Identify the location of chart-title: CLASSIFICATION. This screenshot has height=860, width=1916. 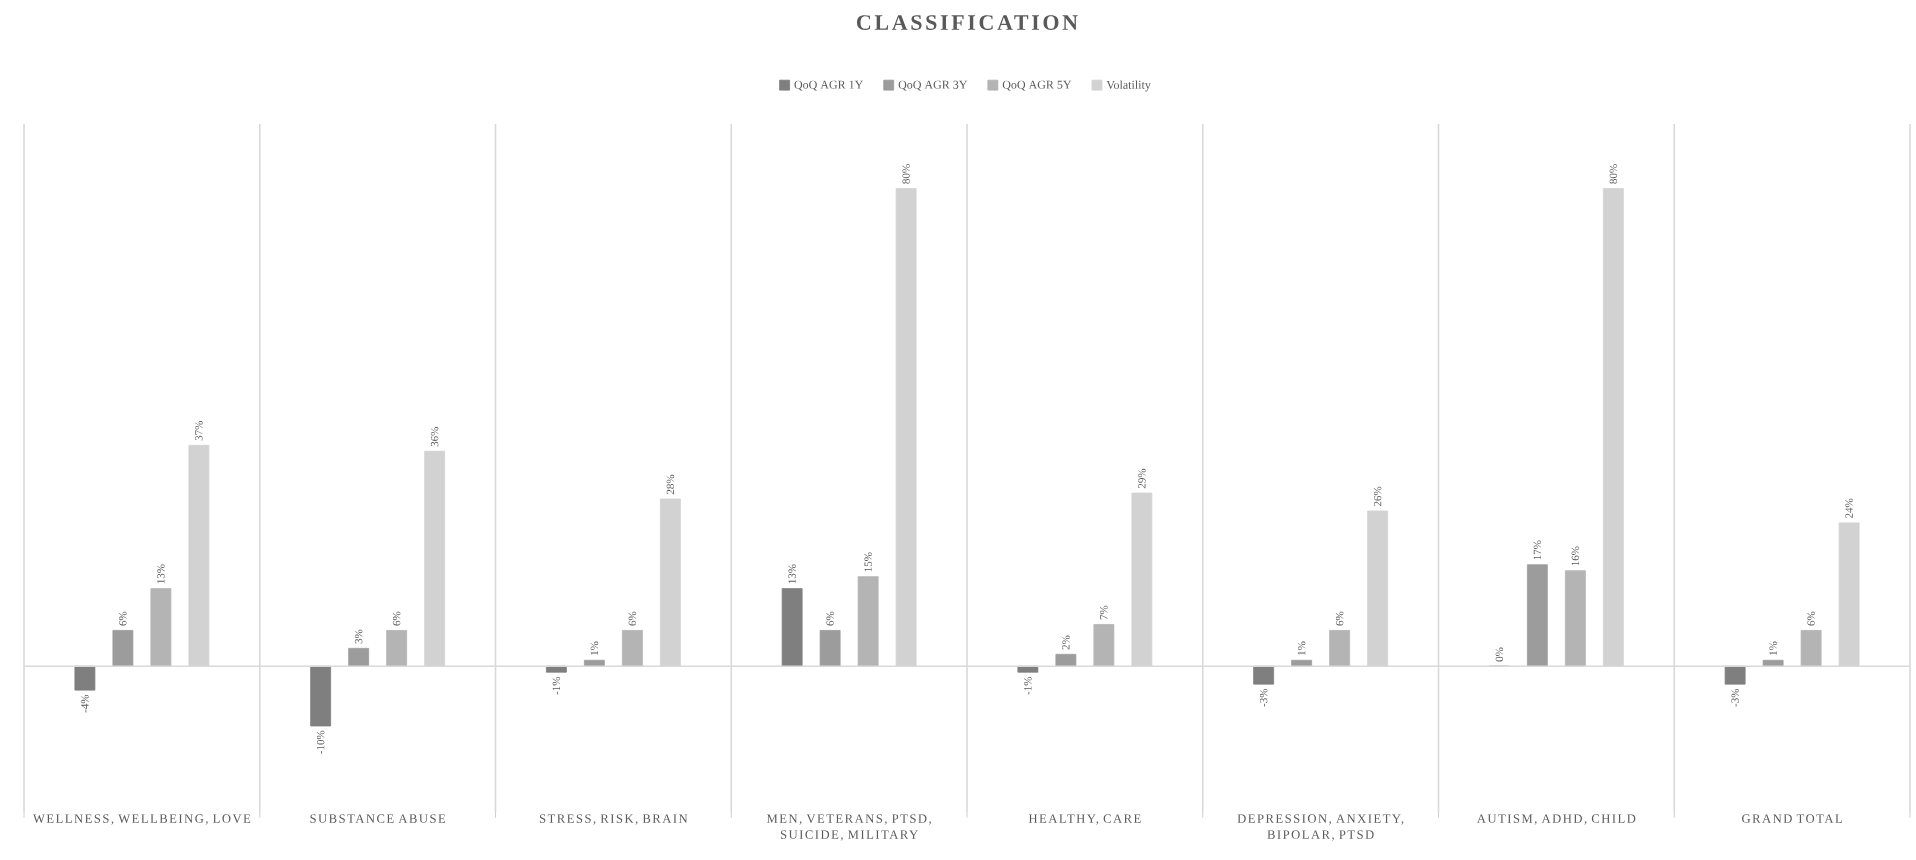
(967, 22).